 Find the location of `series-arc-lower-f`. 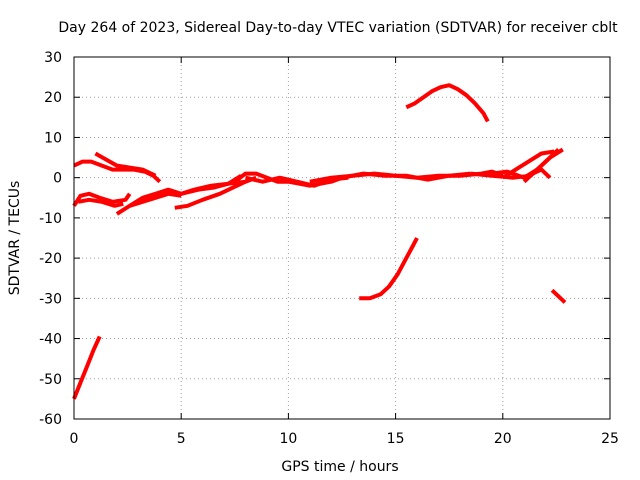

series-arc-lower-f is located at coordinates (195, 187).